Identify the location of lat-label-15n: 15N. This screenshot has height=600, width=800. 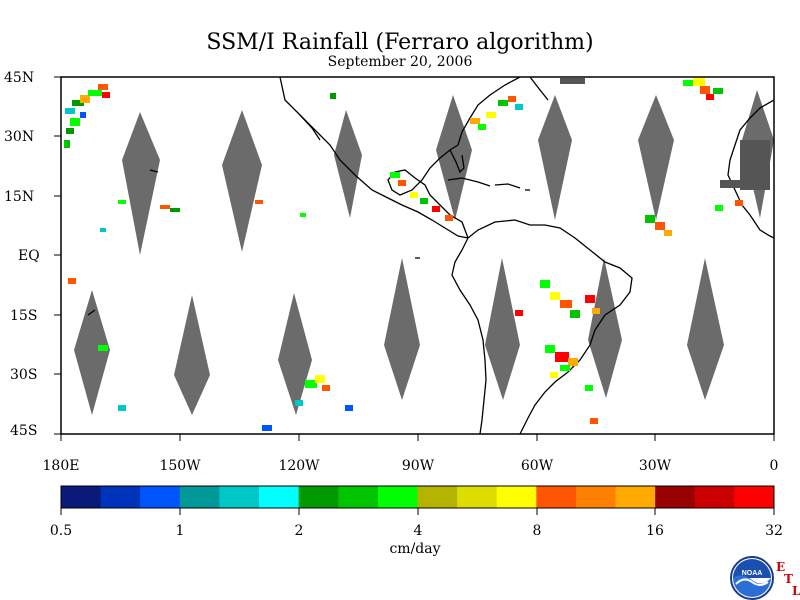
(19, 197).